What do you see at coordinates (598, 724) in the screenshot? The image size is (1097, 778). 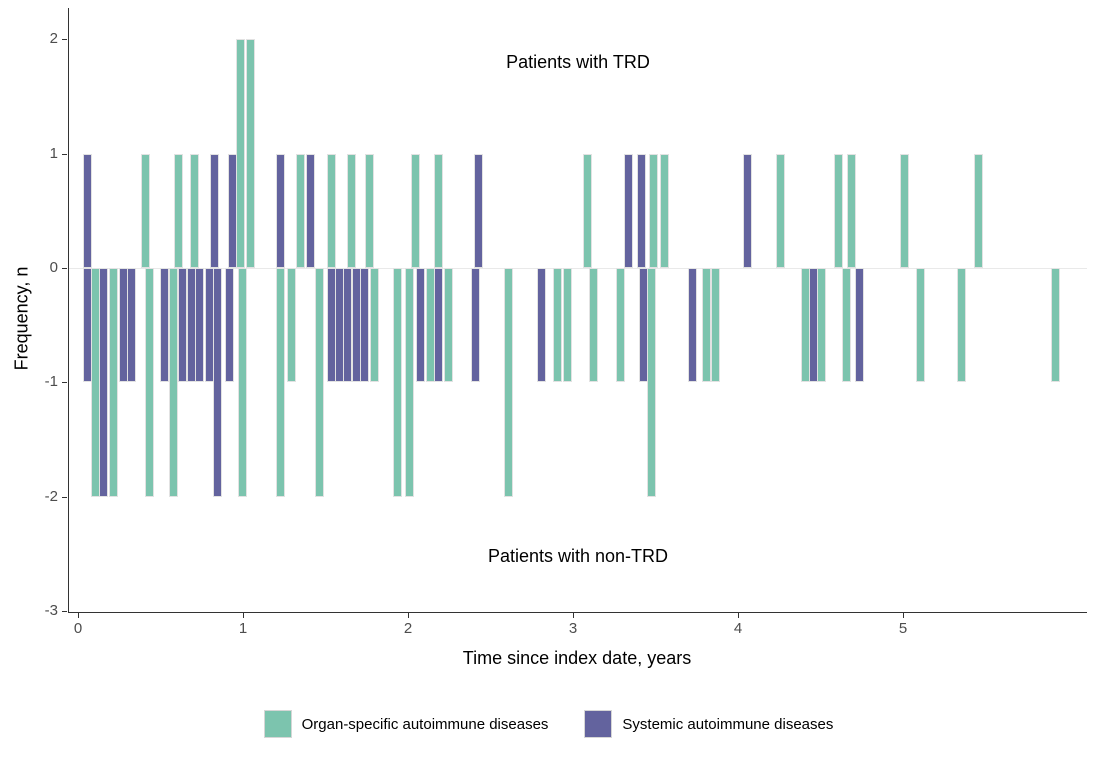 I see `legend-swatch-systemic-icon` at bounding box center [598, 724].